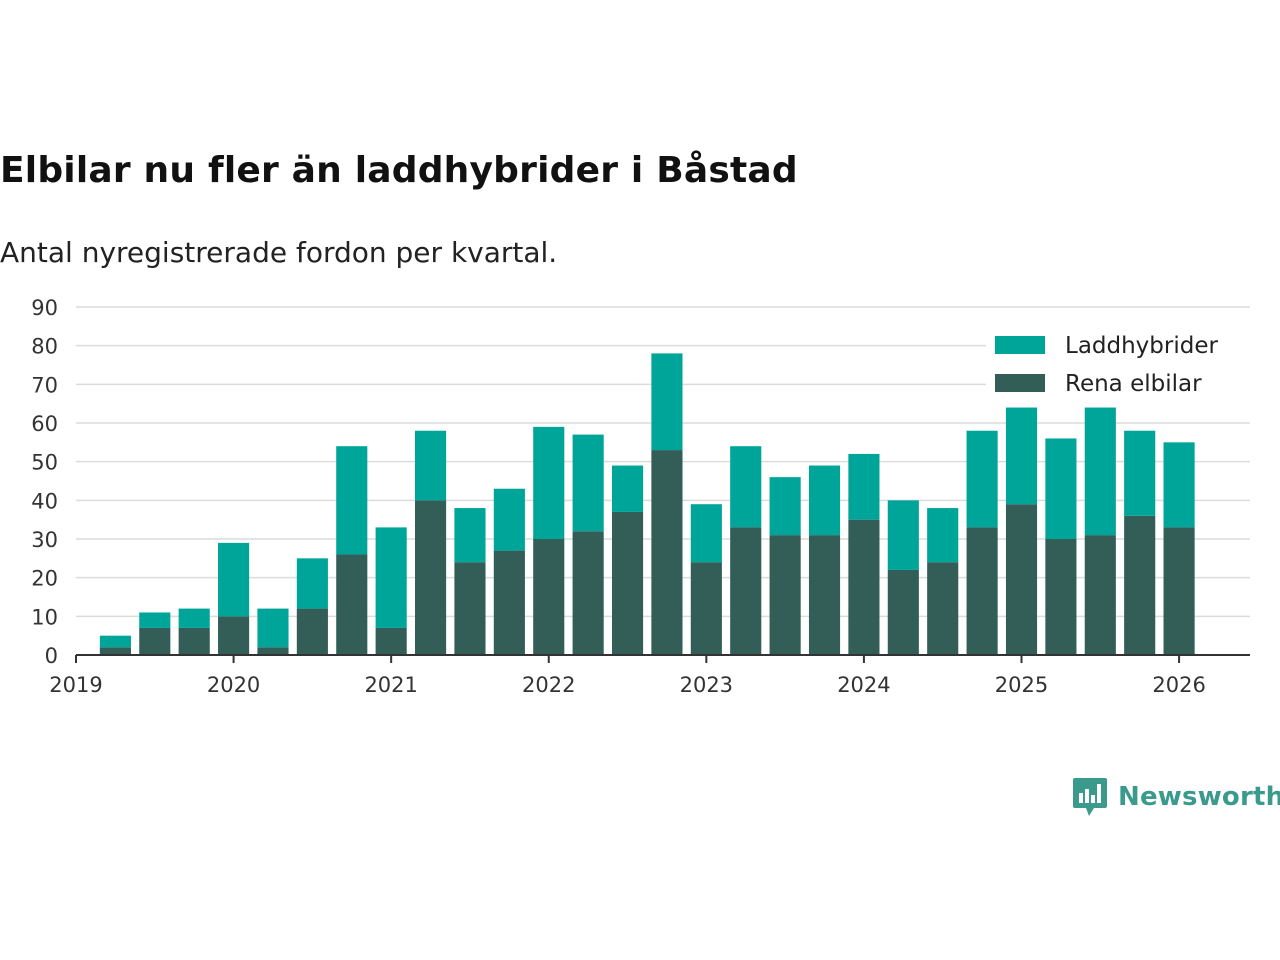 Image resolution: width=1280 pixels, height=960 pixels. What do you see at coordinates (44, 482) in the screenshot?
I see `y-axis: 0 10 20 30 40 50 60 70 80 90` at bounding box center [44, 482].